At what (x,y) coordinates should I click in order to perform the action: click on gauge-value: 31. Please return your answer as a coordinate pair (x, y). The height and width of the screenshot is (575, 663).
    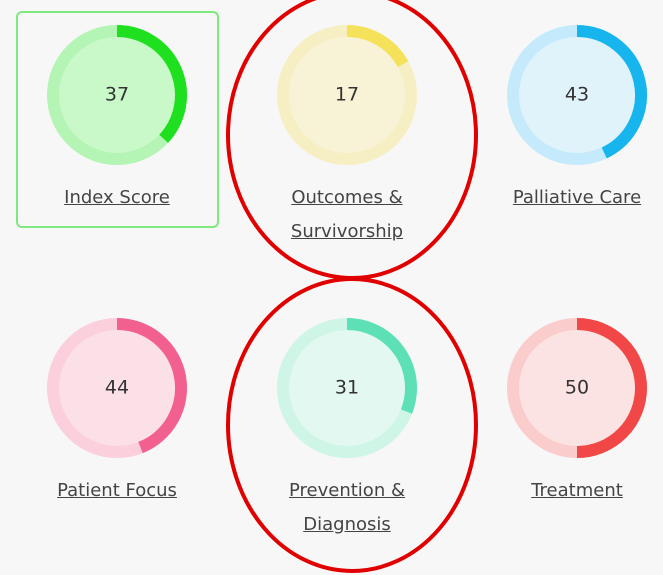
    Looking at the image, I should click on (347, 388).